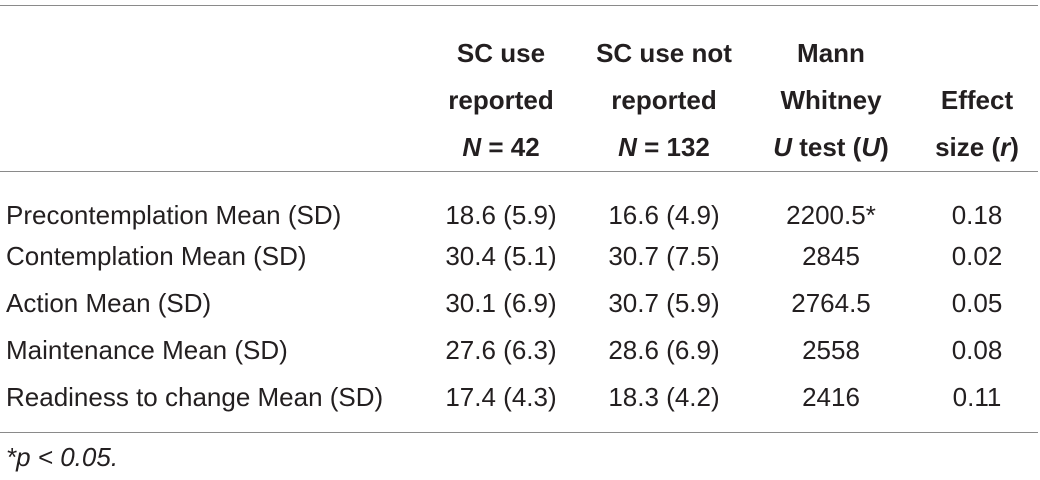  What do you see at coordinates (664, 100) in the screenshot?
I see `header-sc-use-not-reported: SC use not reported N = 132` at bounding box center [664, 100].